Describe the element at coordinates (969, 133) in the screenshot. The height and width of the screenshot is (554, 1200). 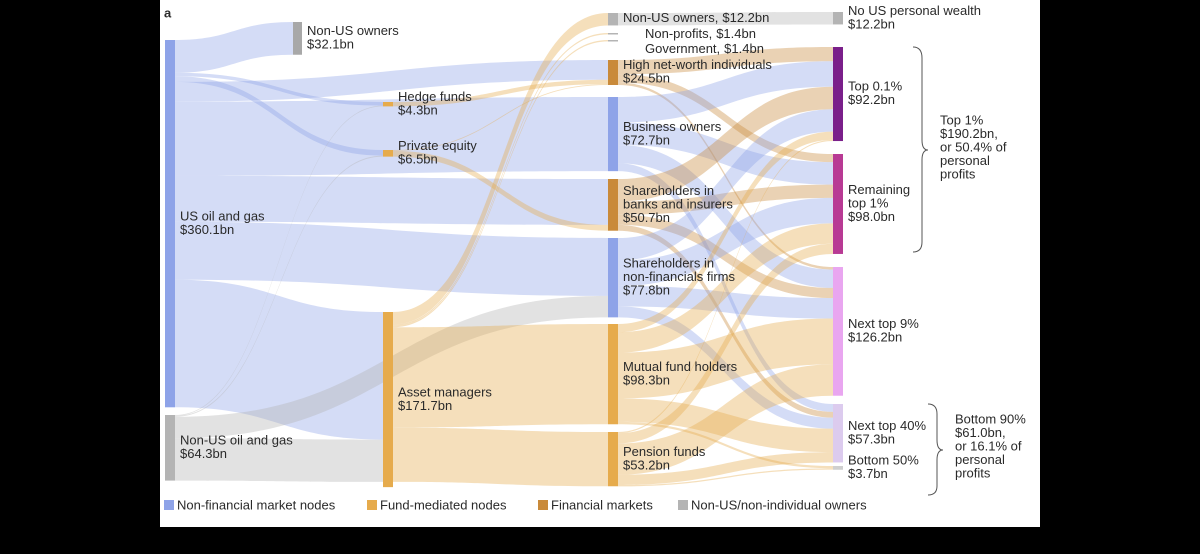
I see `annotation: $190.2bn,` at that location.